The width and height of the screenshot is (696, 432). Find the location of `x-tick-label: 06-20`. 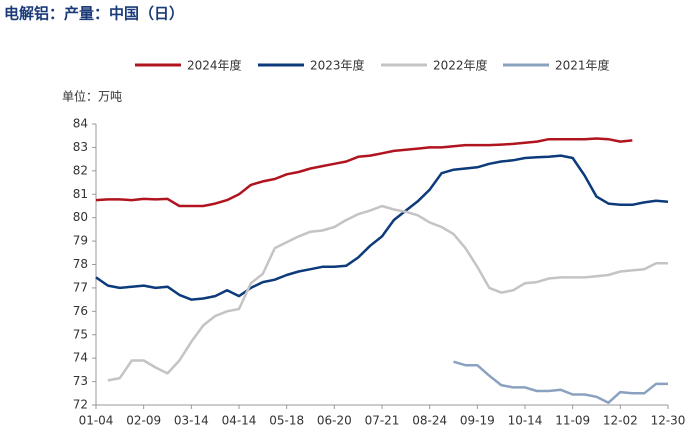

x-tick-label: 06-20 is located at coordinates (334, 421).